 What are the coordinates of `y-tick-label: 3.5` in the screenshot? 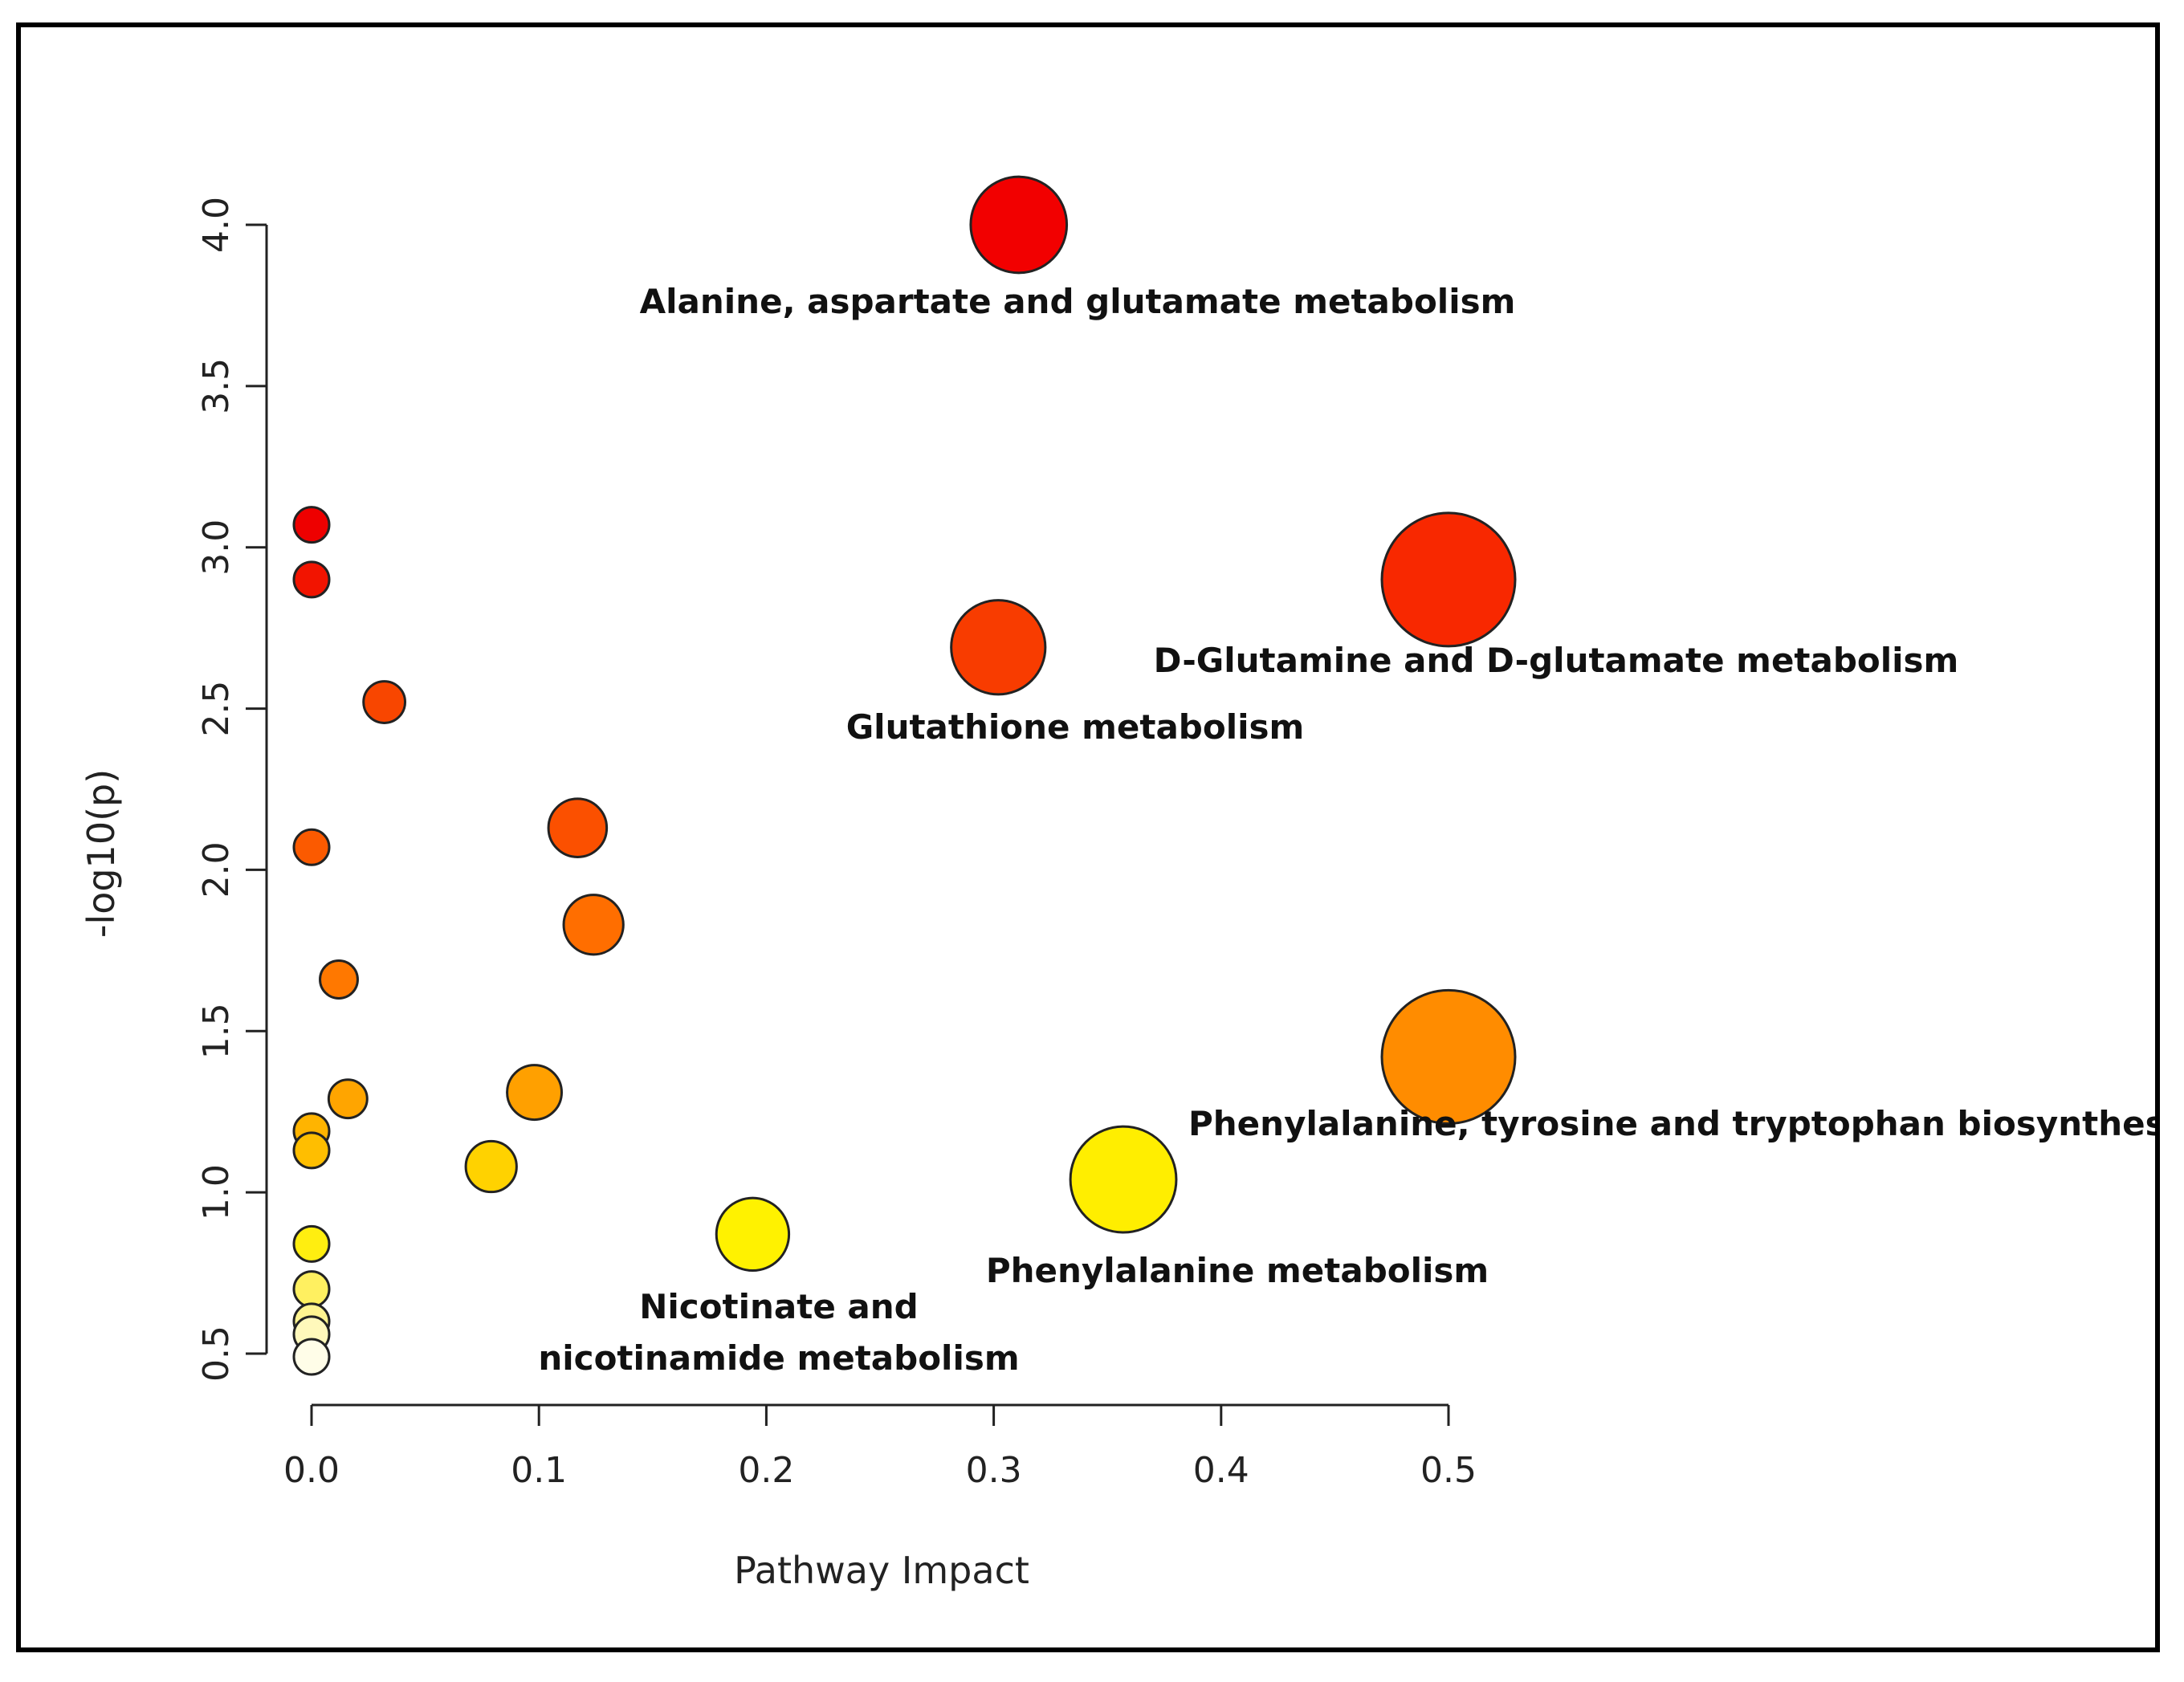 It's located at (216, 386).